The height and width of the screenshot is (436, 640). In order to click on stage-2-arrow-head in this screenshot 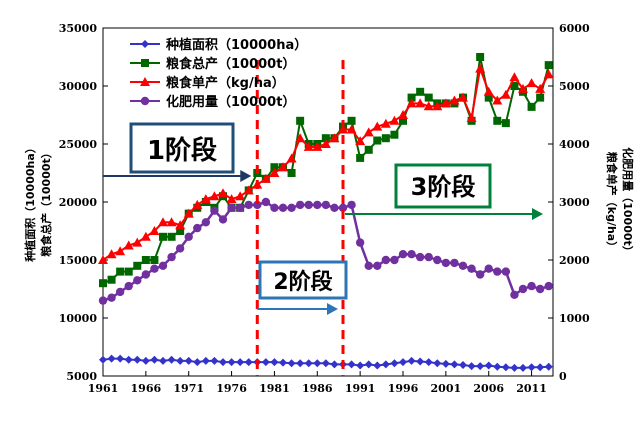, I will do `click(332, 309)`.